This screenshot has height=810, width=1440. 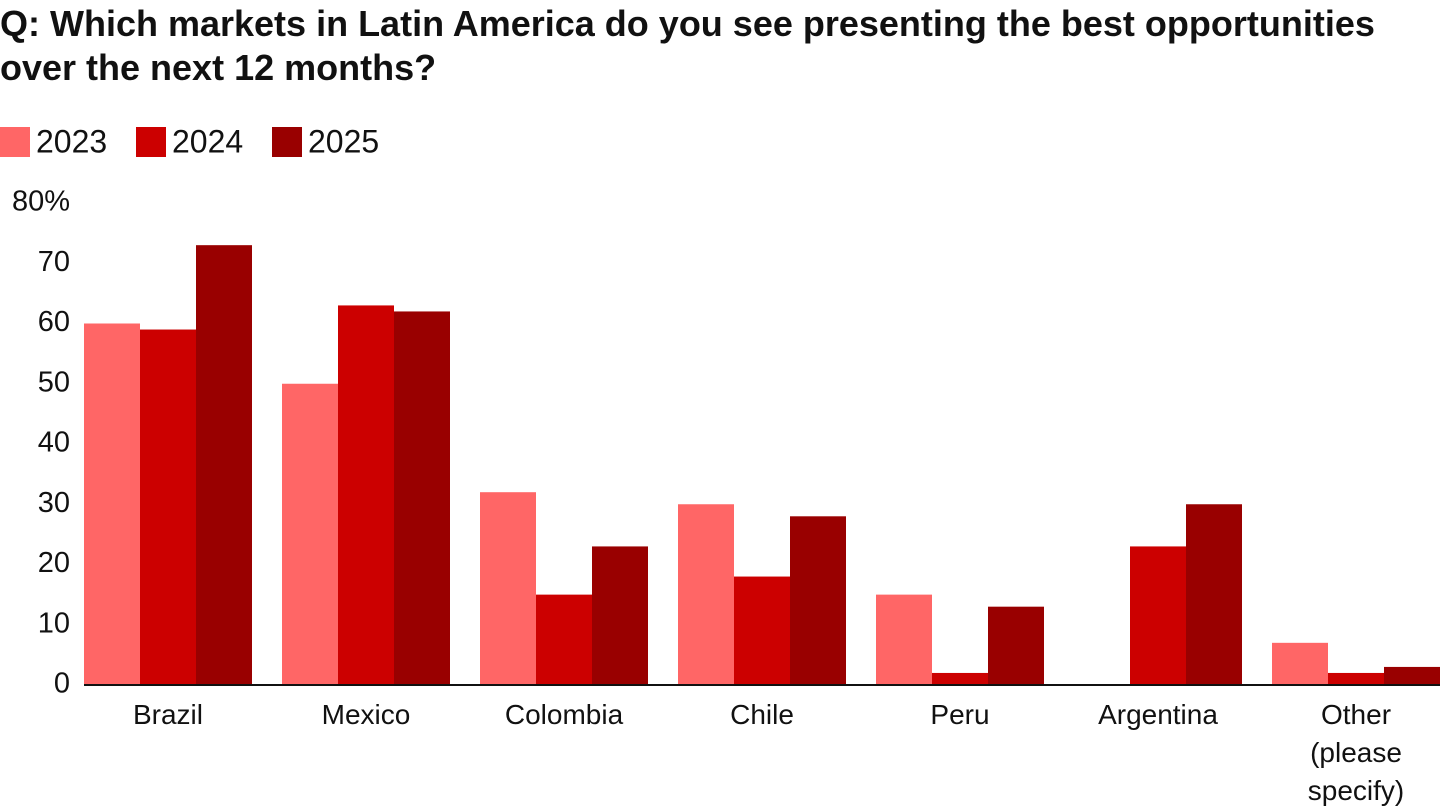 What do you see at coordinates (54, 563) in the screenshot?
I see `y-tick-label: 20` at bounding box center [54, 563].